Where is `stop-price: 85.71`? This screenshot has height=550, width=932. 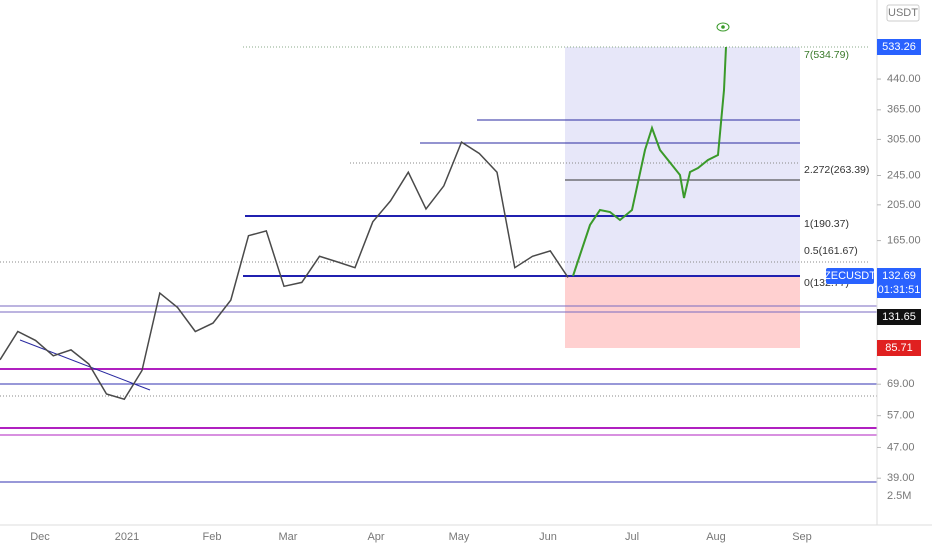
stop-price: 85.71 is located at coordinates (899, 348).